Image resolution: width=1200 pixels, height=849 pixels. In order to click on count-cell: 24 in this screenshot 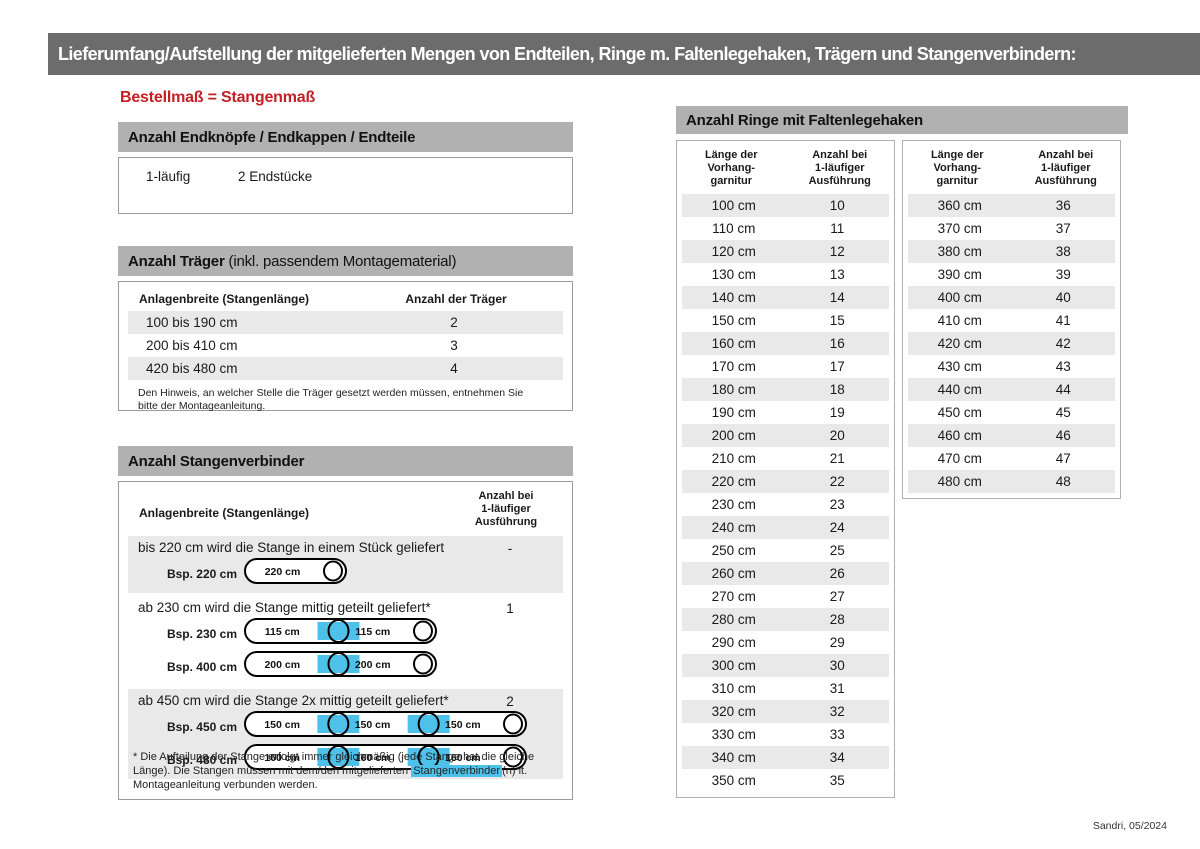, I will do `click(837, 527)`.